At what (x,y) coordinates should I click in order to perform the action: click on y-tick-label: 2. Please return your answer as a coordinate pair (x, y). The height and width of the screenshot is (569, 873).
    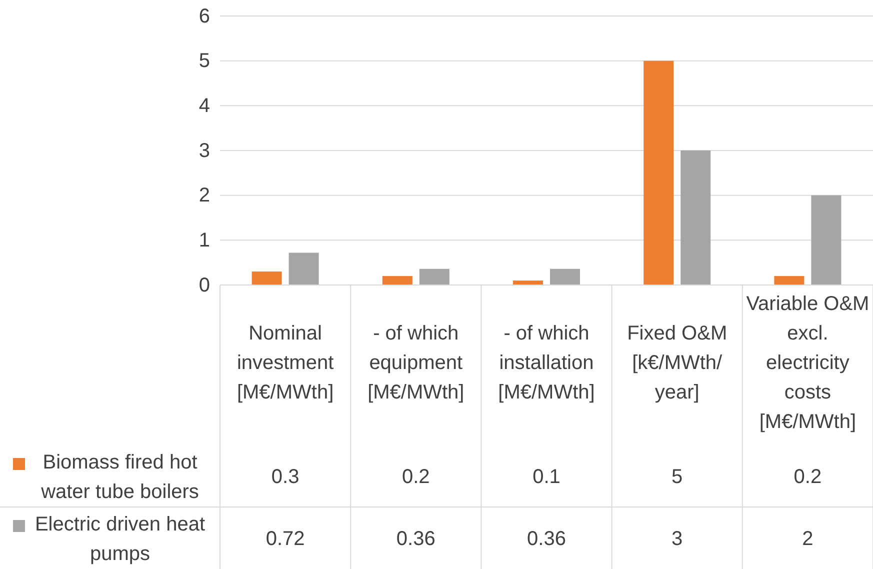
    Looking at the image, I should click on (204, 195).